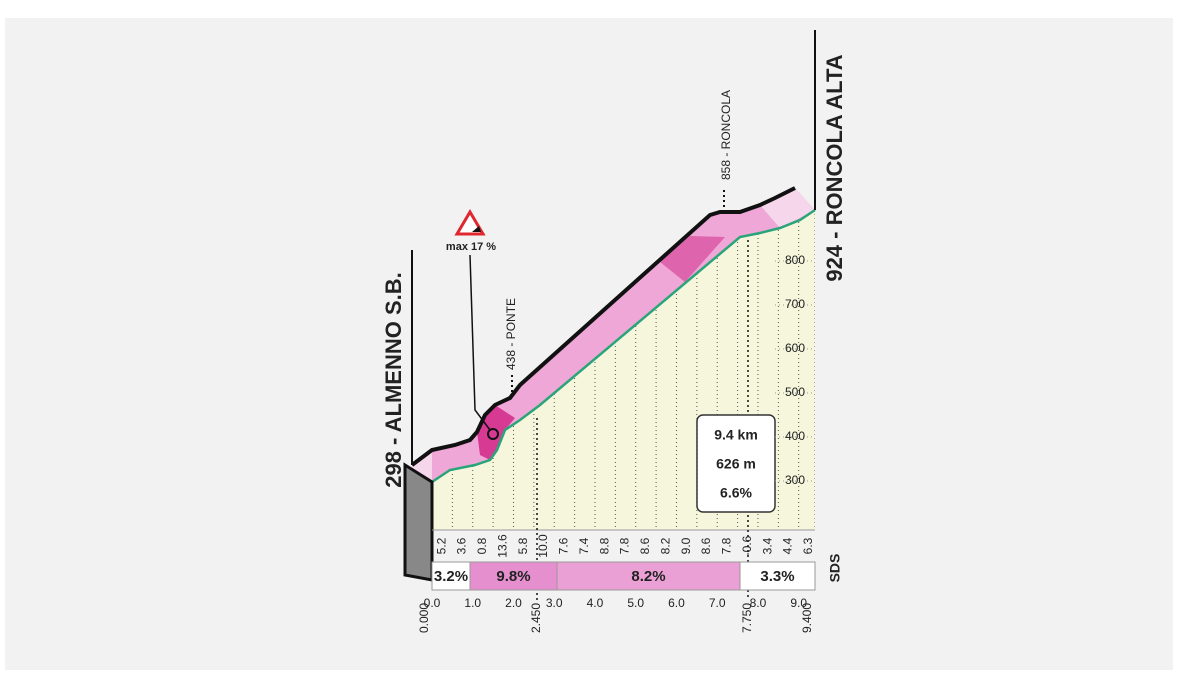 This screenshot has height=675, width=1200. Describe the element at coordinates (462, 545) in the screenshot. I see `km-gradient: 3.6` at that location.